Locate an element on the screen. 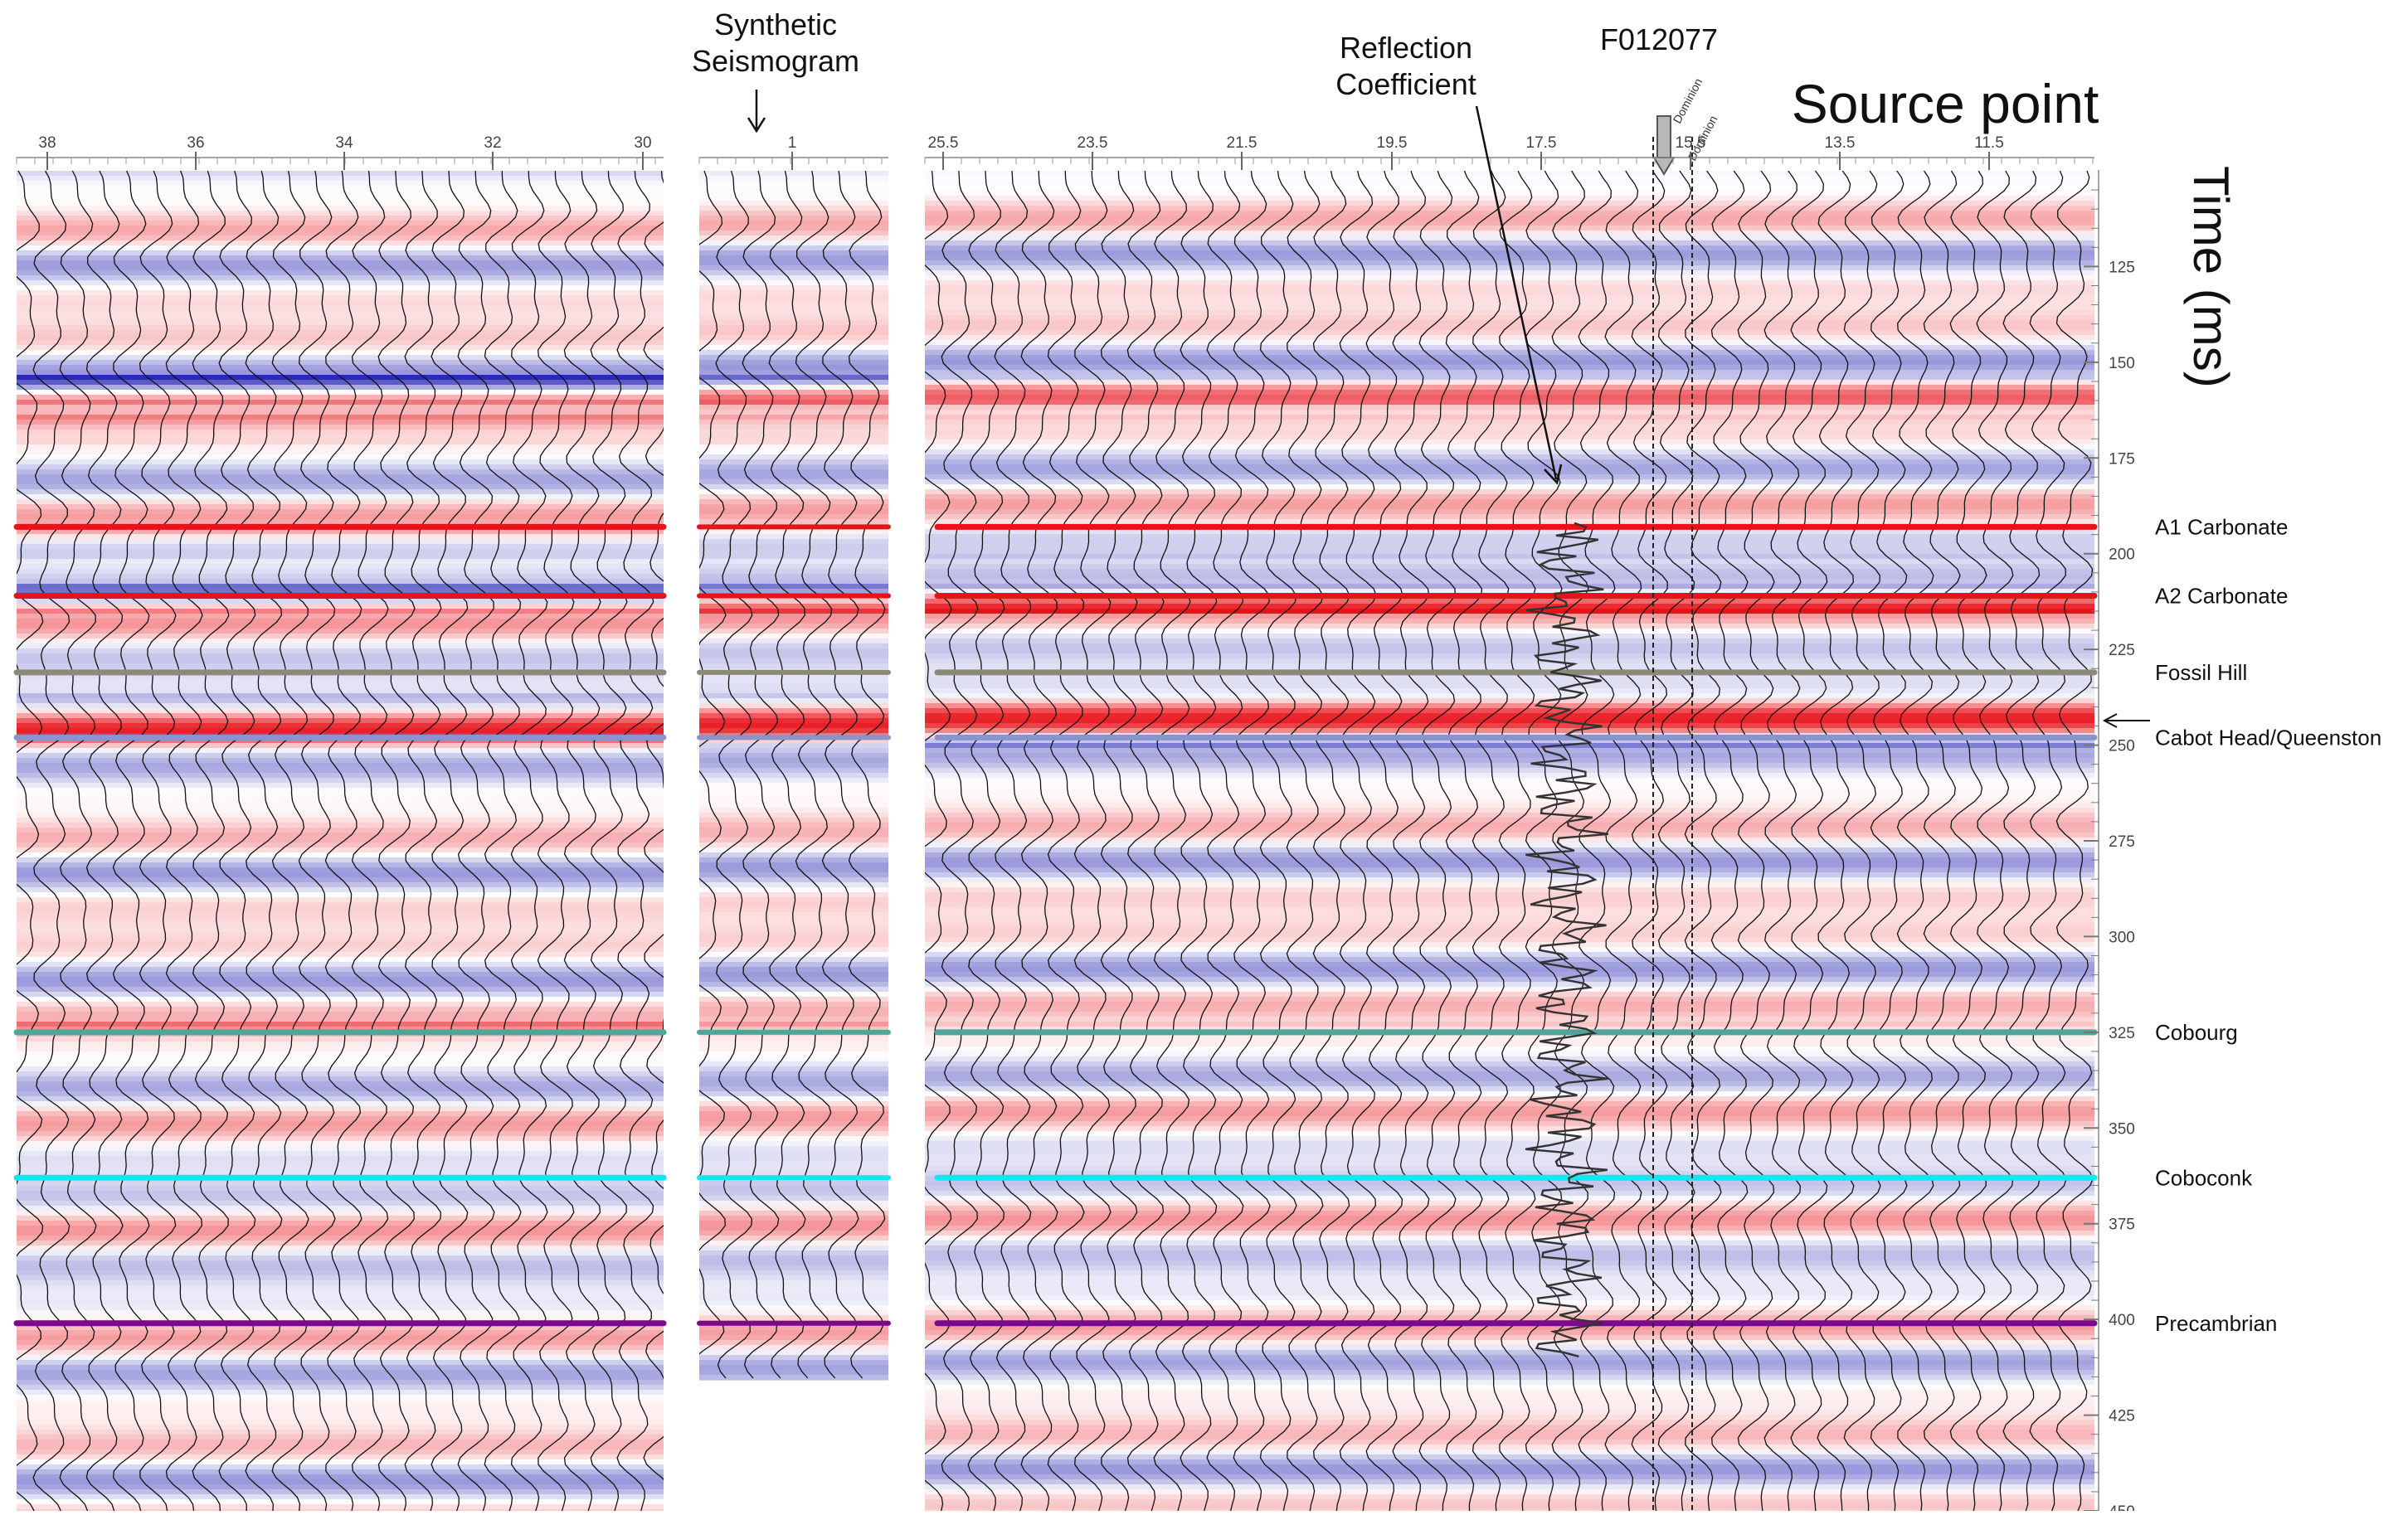  horizon-label: Fossil Hill is located at coordinates (2201, 672).